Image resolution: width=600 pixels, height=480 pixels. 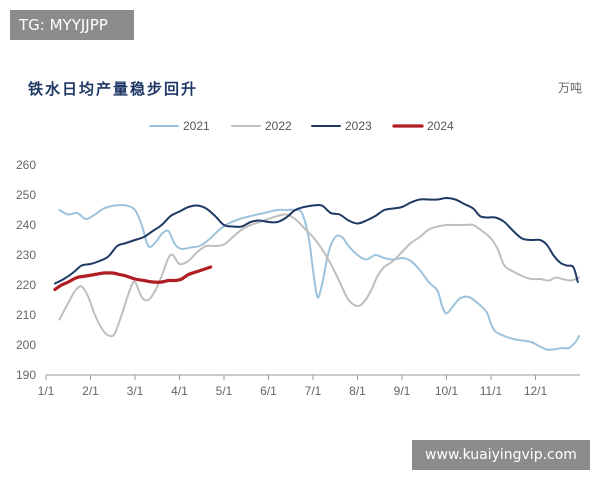 What do you see at coordinates (501, 455) in the screenshot?
I see `watermark-bottom: www.kuaiyingvip.com` at bounding box center [501, 455].